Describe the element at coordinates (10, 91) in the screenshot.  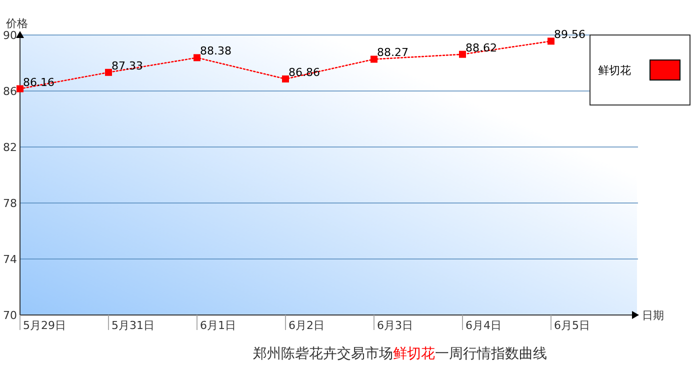
I see `y-tick-label: 86` at that location.